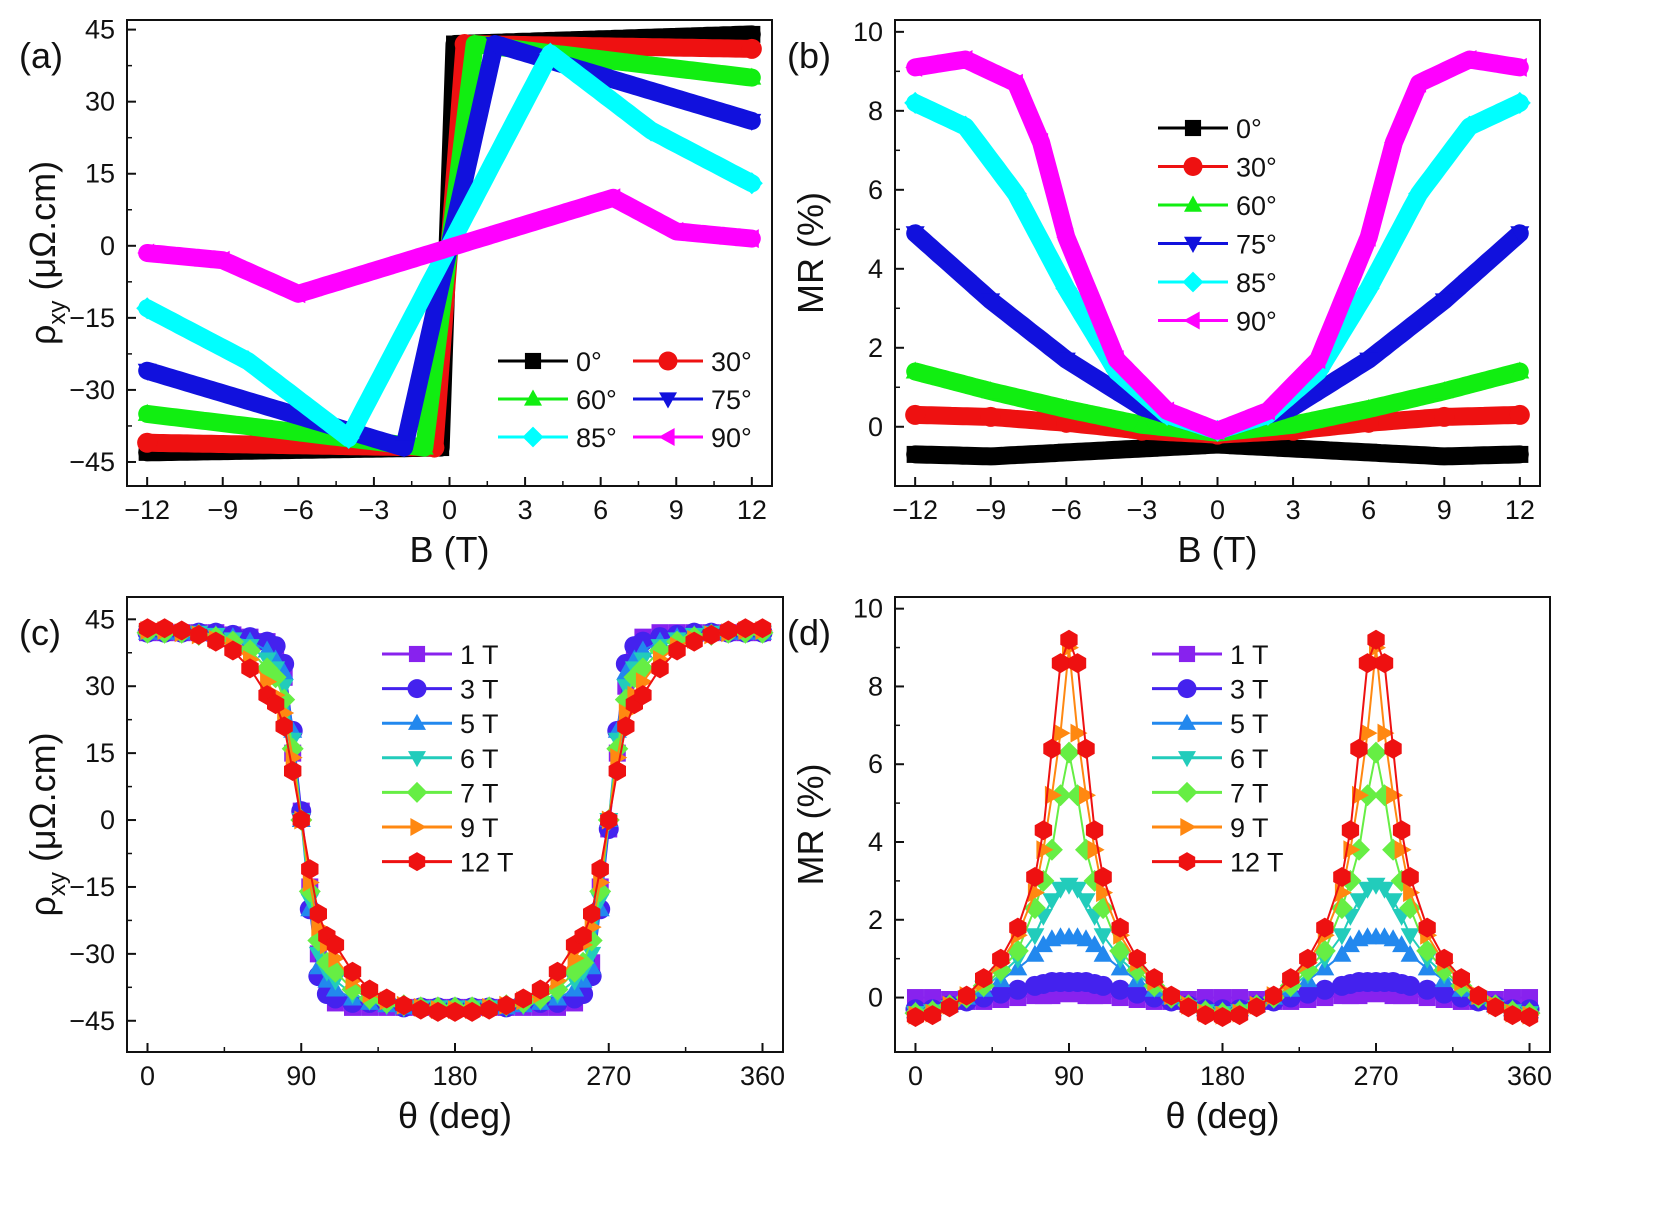 This screenshot has width=1662, height=1219. I want to click on x-tick-label-c-3: 270, so click(608, 1076).